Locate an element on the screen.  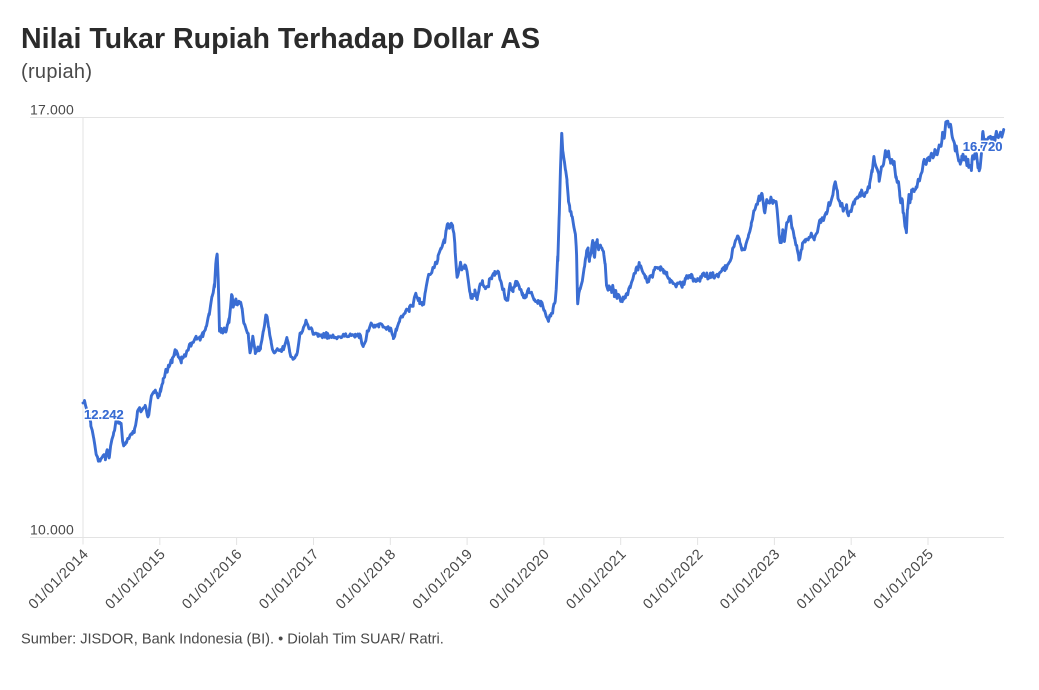
svg-text: 17.000 is located at coordinates (52, 109).